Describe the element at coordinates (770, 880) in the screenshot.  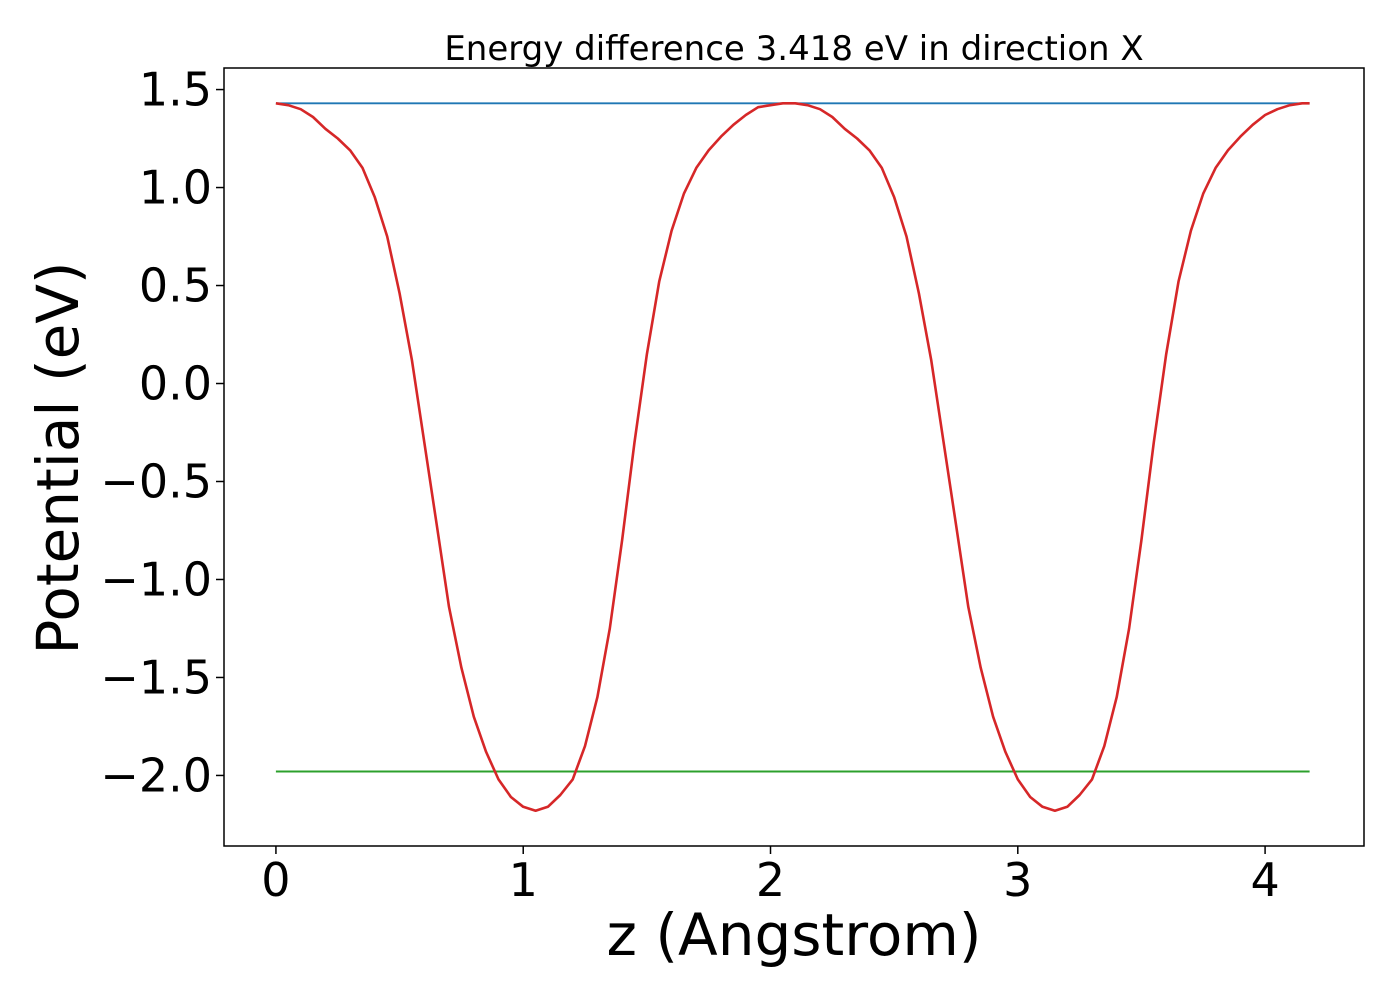
I see `x-tick-label: 2` at that location.